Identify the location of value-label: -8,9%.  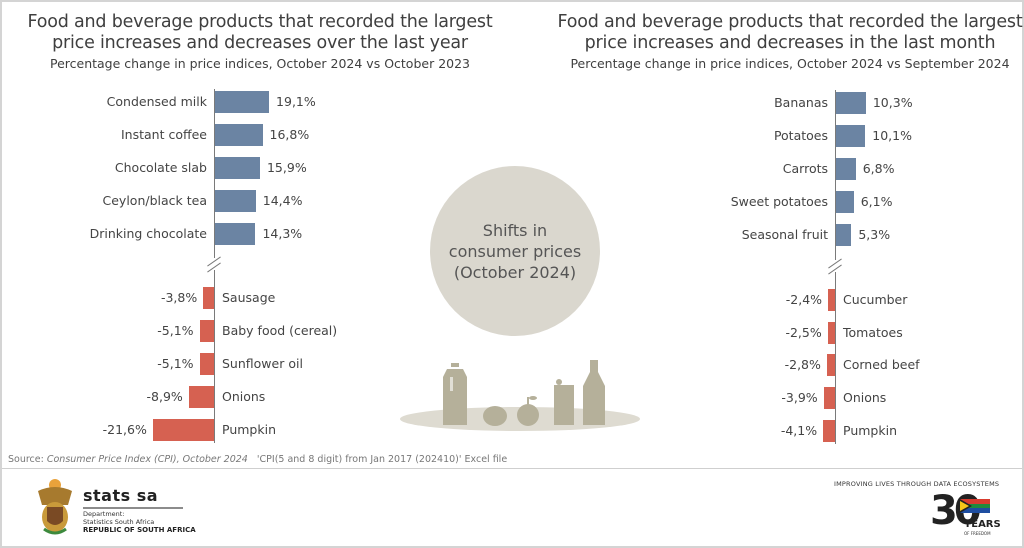
(164, 396).